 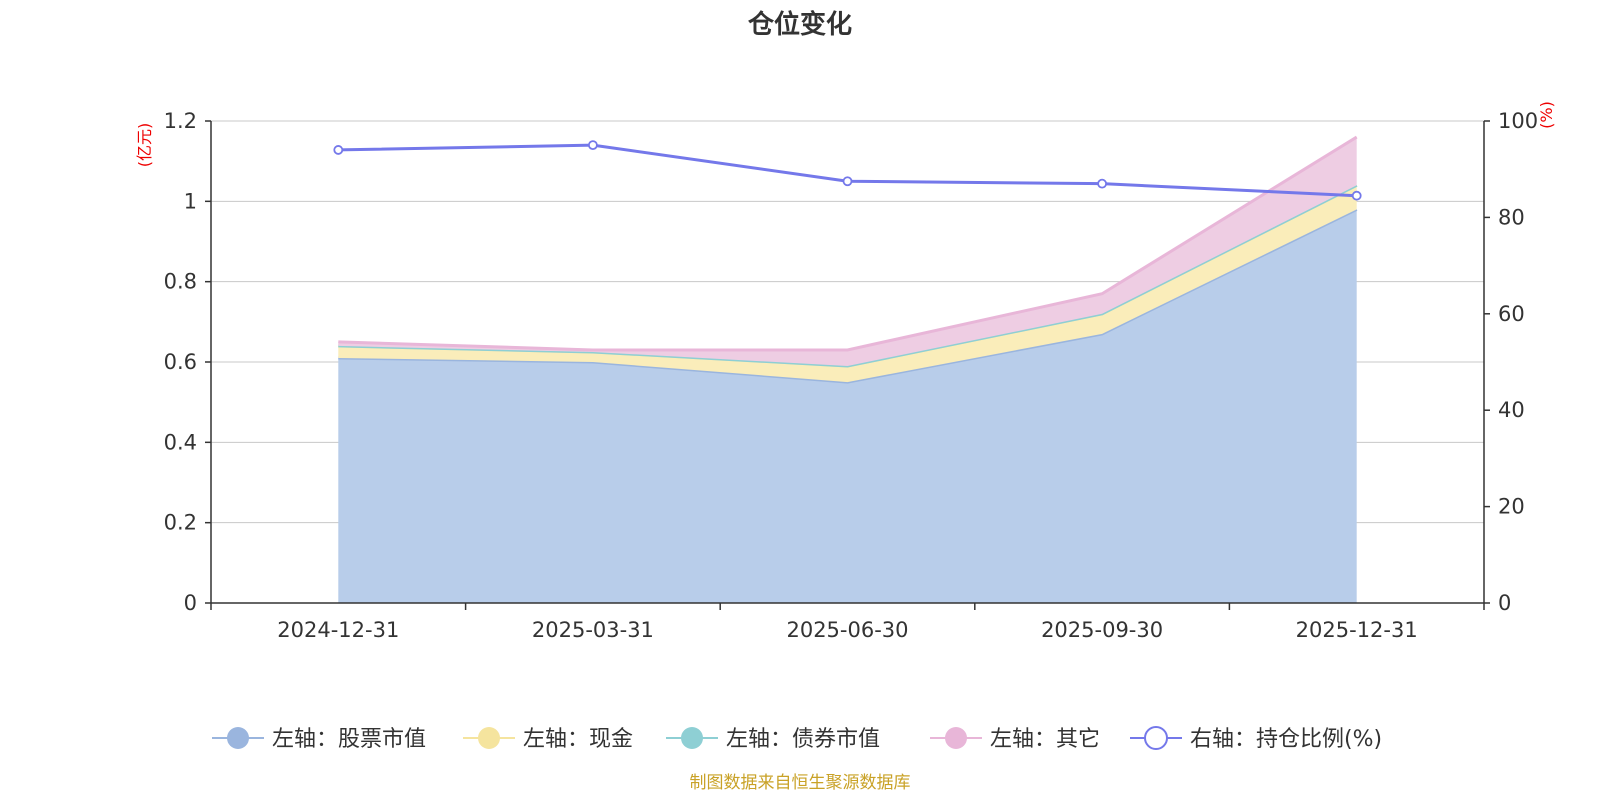 What do you see at coordinates (1357, 630) in the screenshot?
I see `x-tick-label: 2025-12-31` at bounding box center [1357, 630].